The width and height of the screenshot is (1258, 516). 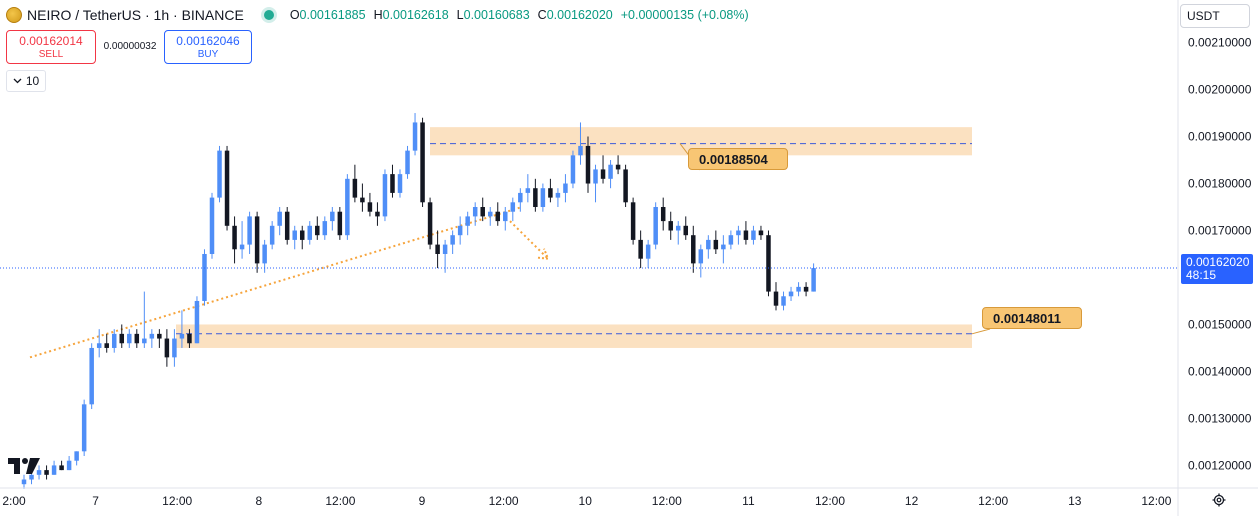 I want to click on sell-button: 0.00162014 SELL, so click(x=51, y=47).